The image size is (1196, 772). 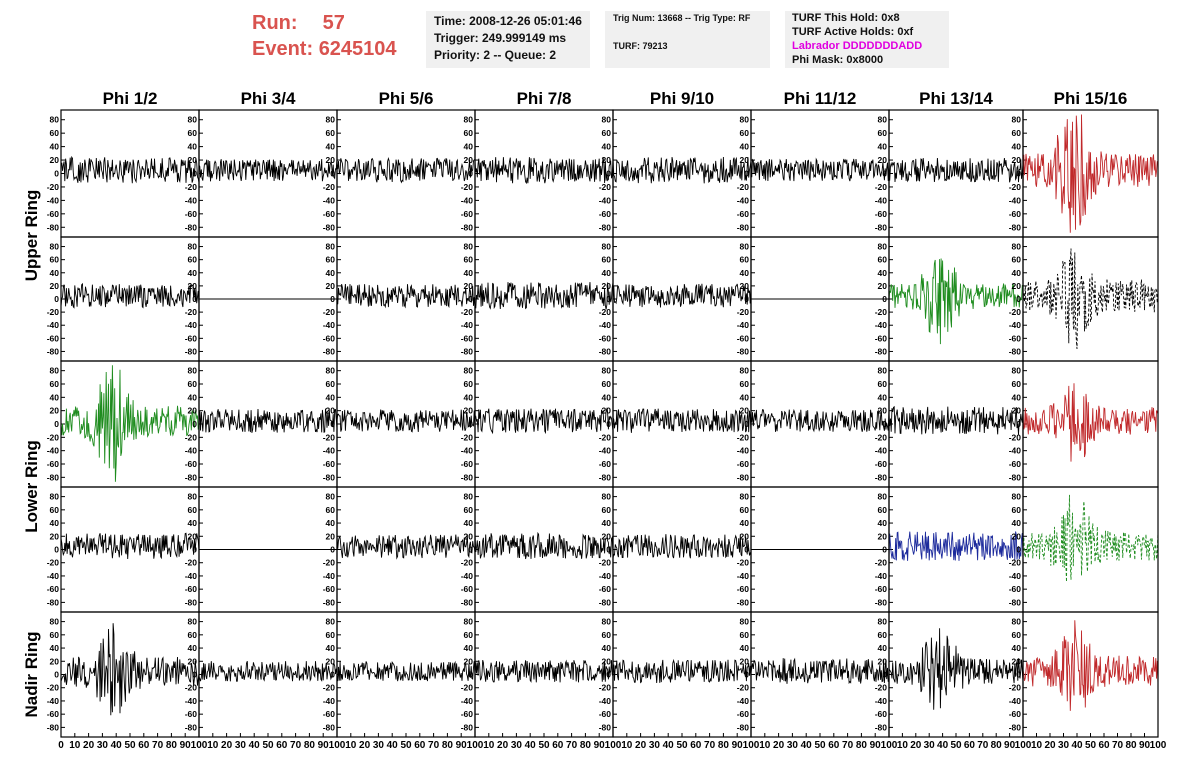 What do you see at coordinates (495, 55) in the screenshot?
I see `priority-text: Priority: 2 -- Queue: 2` at bounding box center [495, 55].